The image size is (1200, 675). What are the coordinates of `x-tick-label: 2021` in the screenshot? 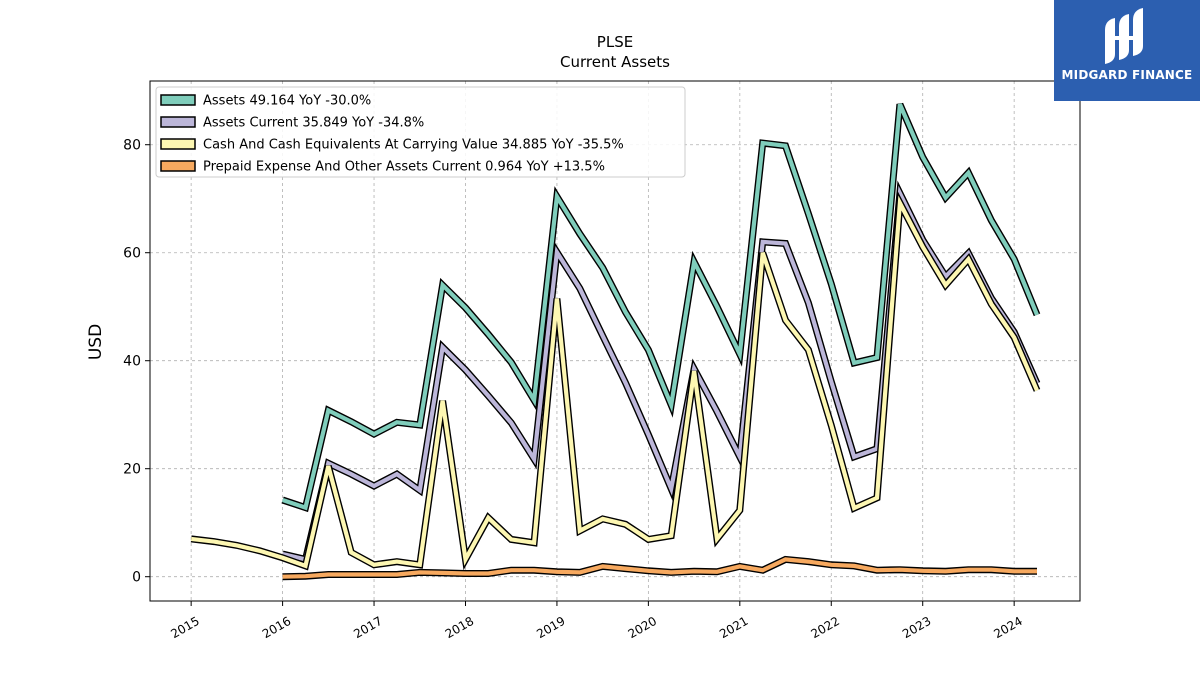 It's located at (733, 627).